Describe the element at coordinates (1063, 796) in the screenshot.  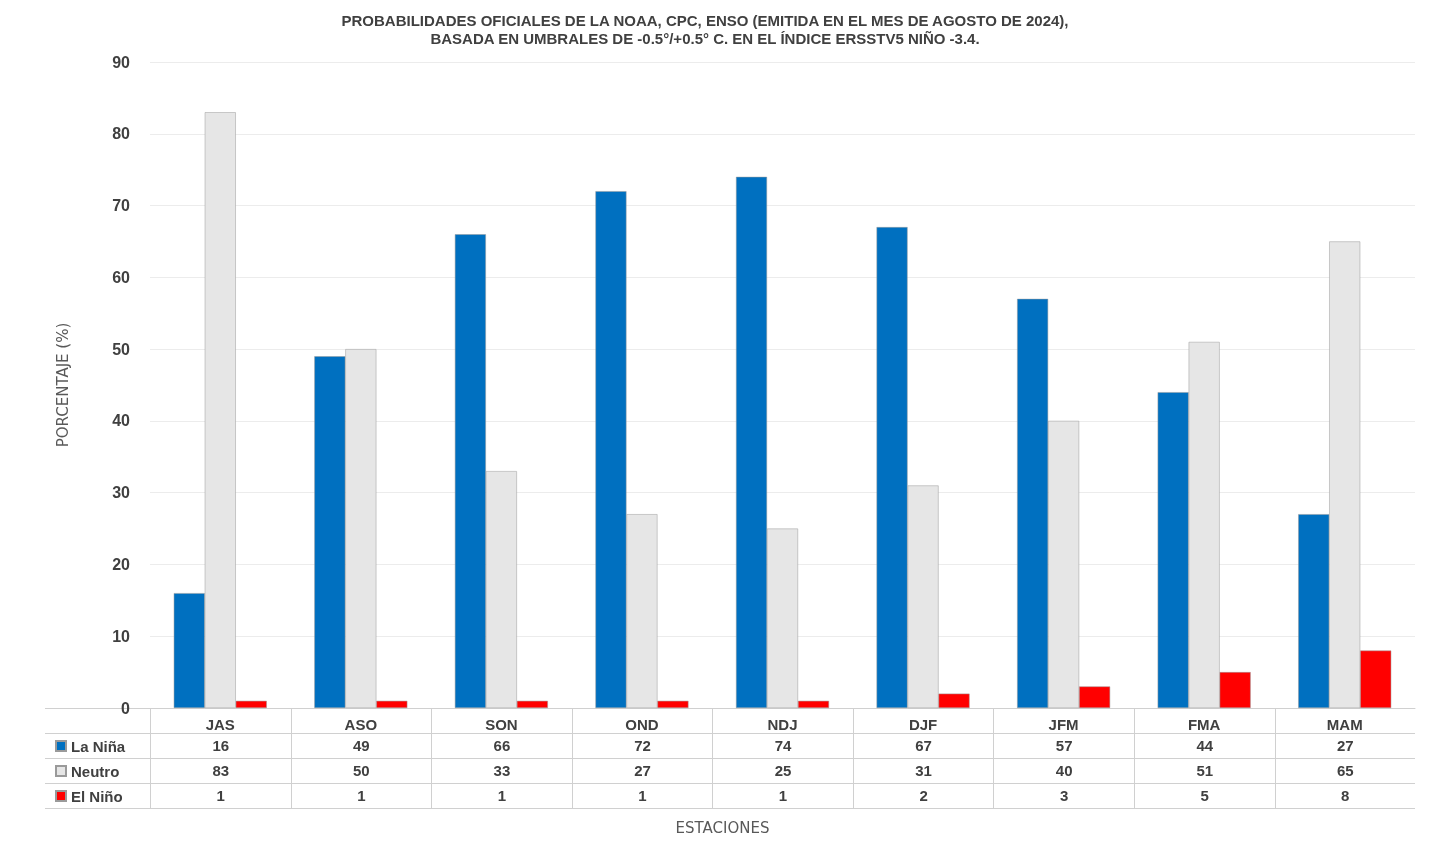
I see `data-label: 3` at that location.